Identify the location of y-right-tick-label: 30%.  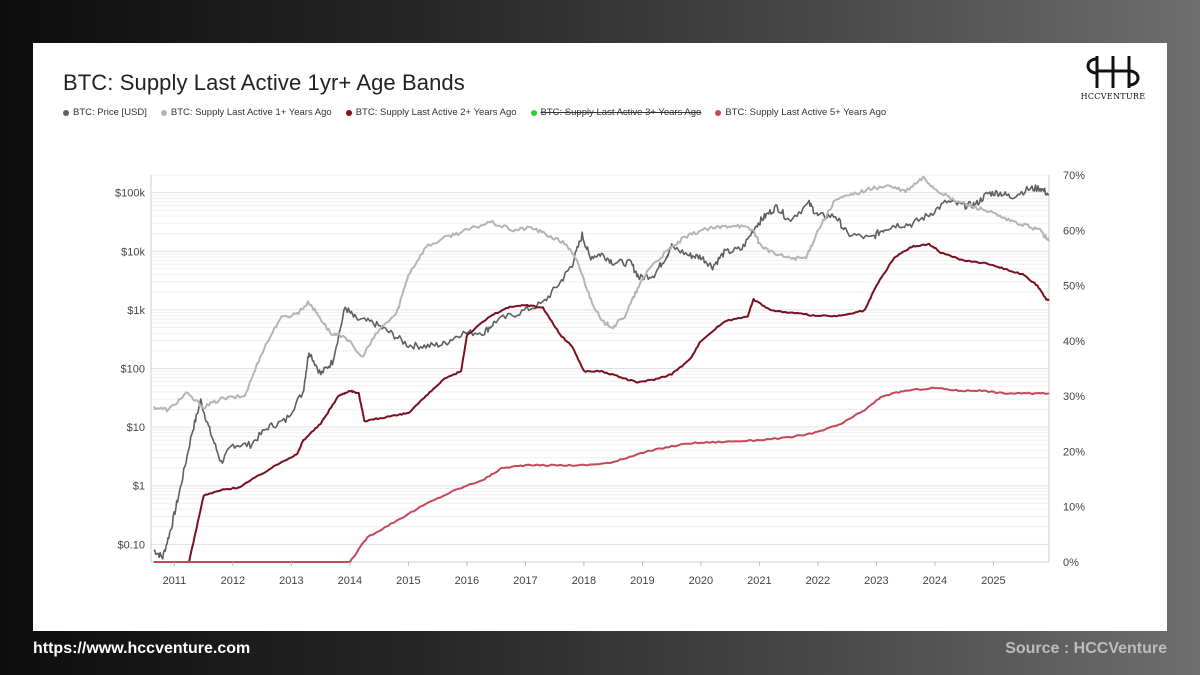
(1074, 397).